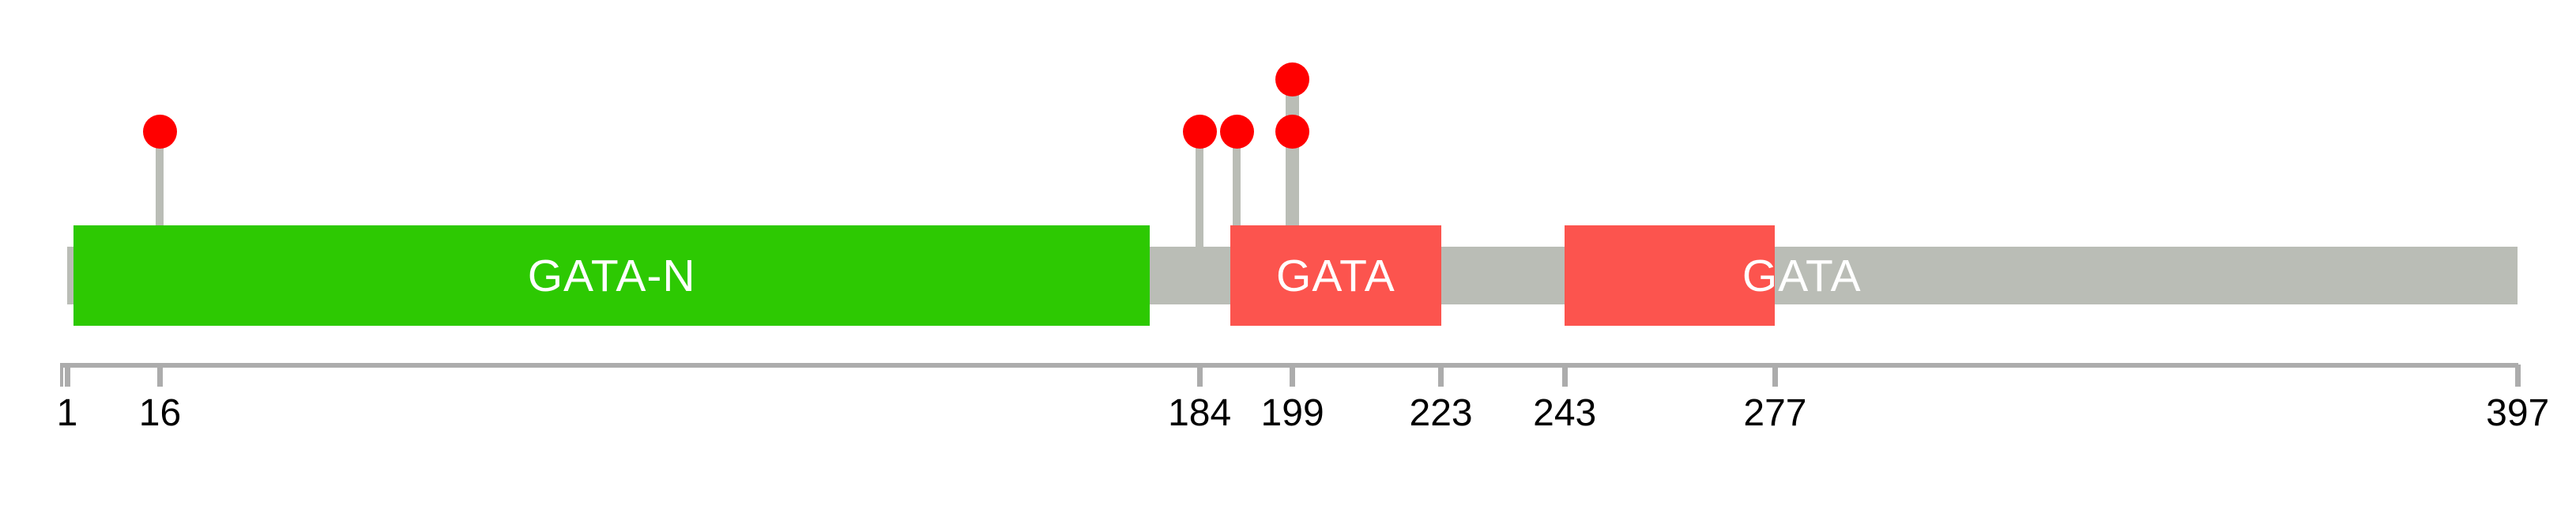 The width and height of the screenshot is (2576, 510). I want to click on axis-tick-label-1: 1, so click(67, 413).